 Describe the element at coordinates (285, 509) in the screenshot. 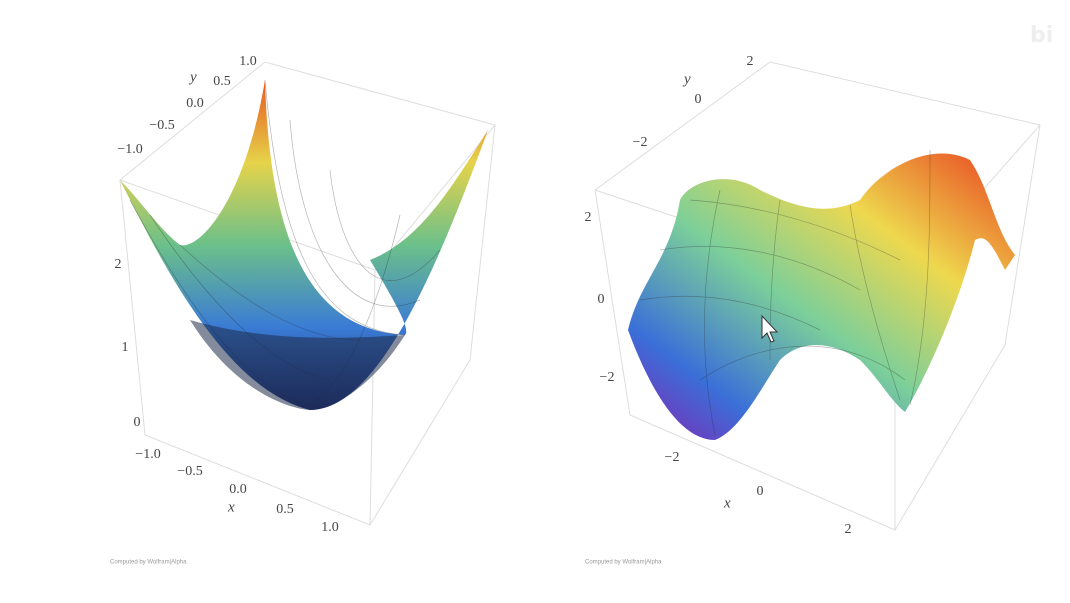

I see `x-tick-label: 0.5` at that location.